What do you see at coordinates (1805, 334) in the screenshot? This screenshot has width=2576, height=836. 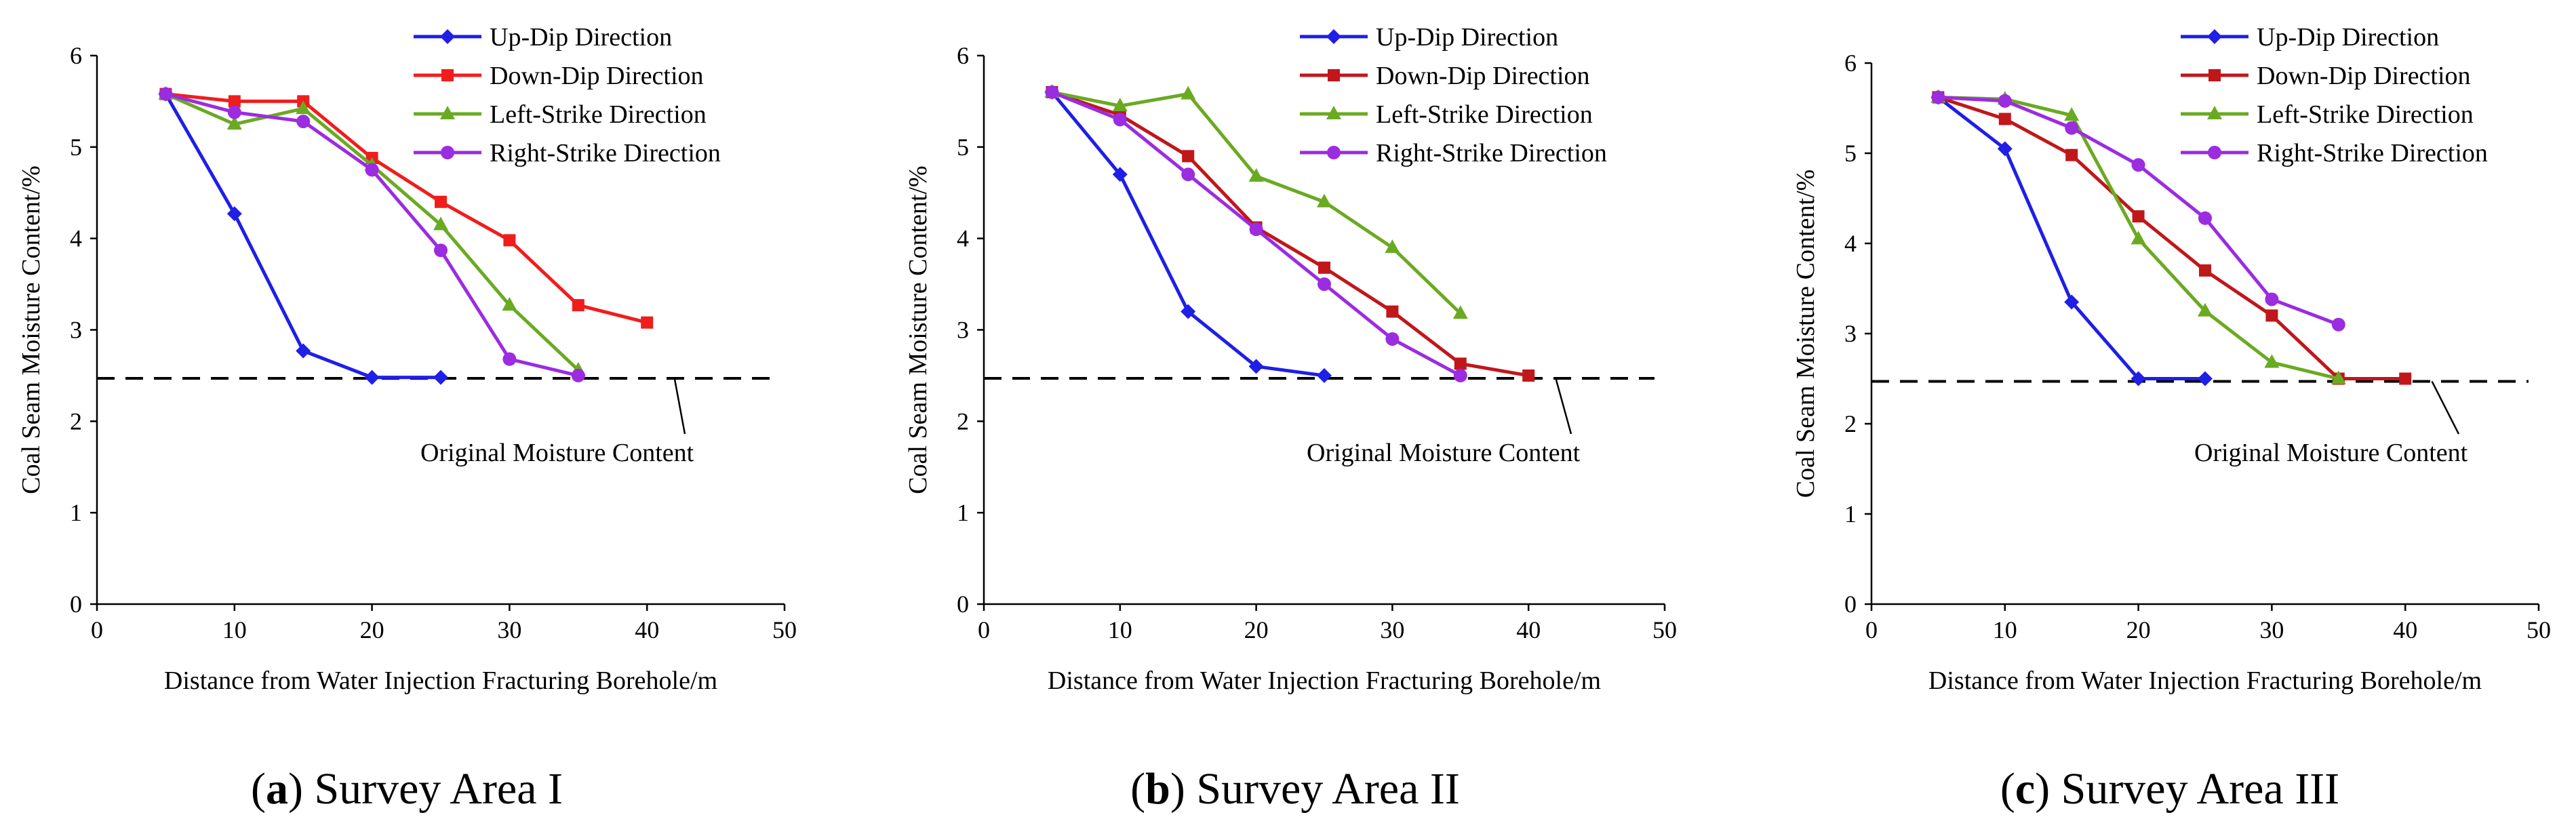 I see `y-axis-title: Coal Seam Moisture Content/%` at bounding box center [1805, 334].